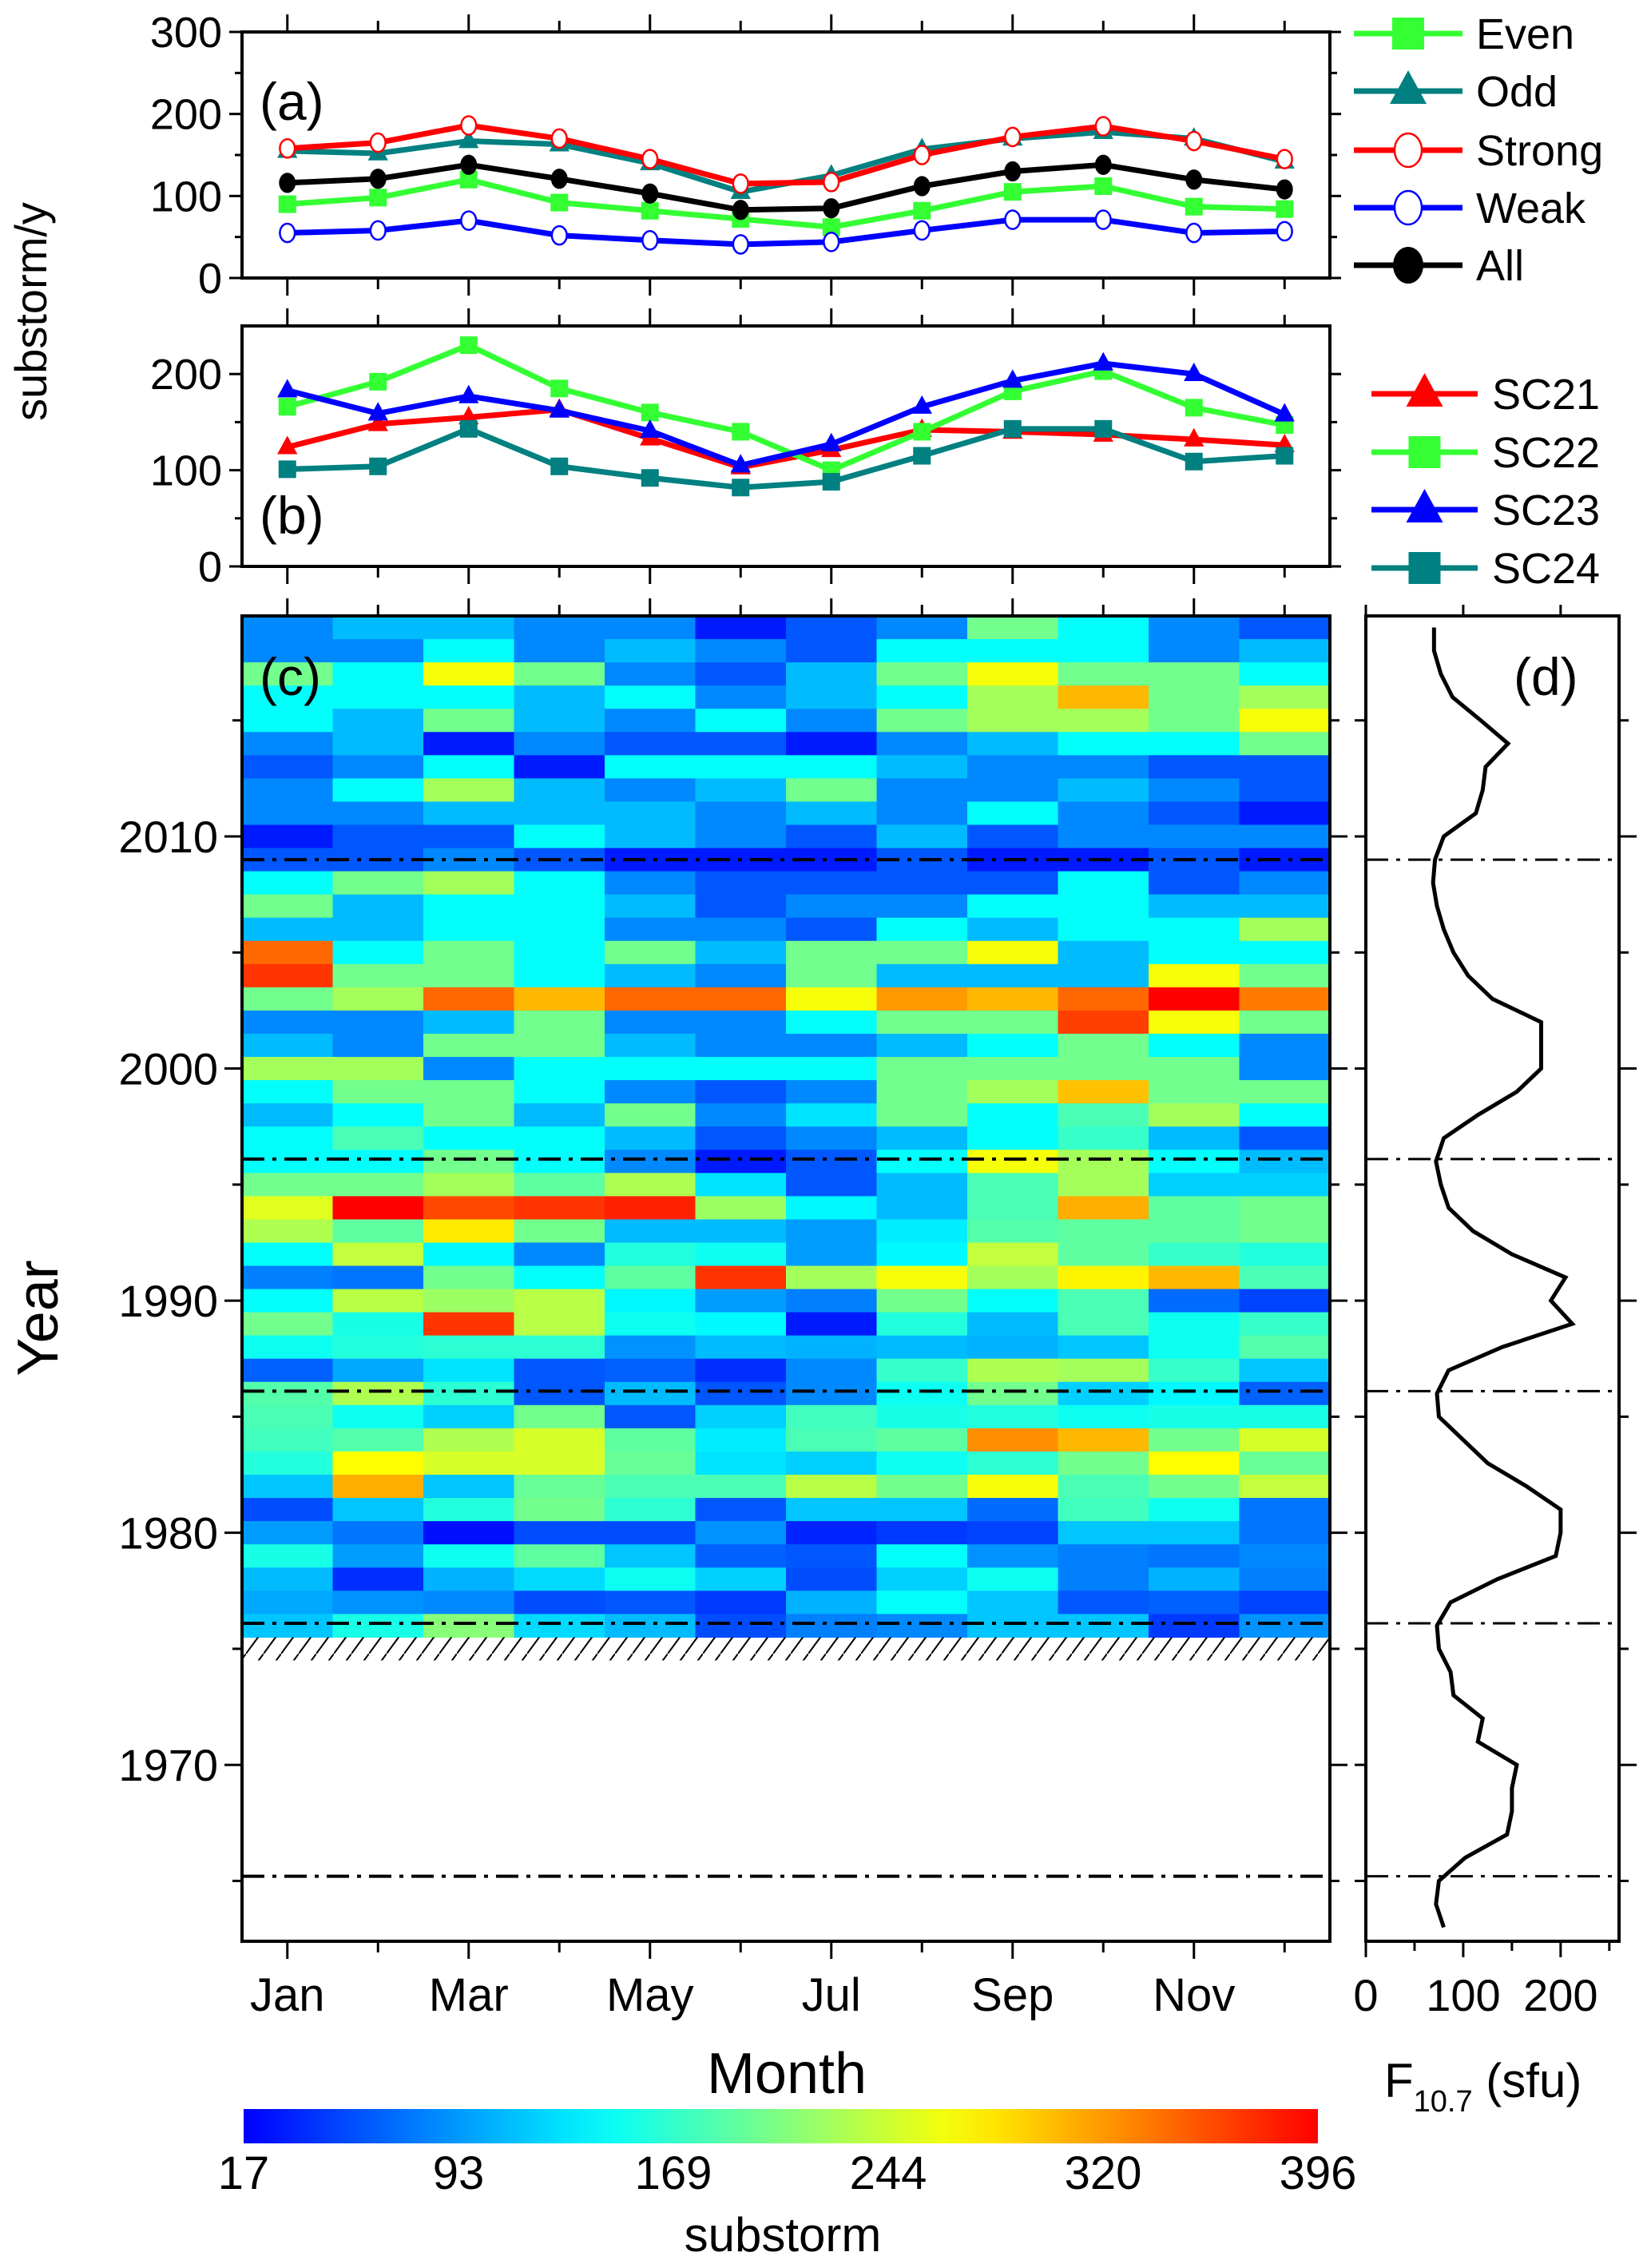 The width and height of the screenshot is (1651, 2268). Describe the element at coordinates (1500, 266) in the screenshot. I see `legend-label: All` at that location.